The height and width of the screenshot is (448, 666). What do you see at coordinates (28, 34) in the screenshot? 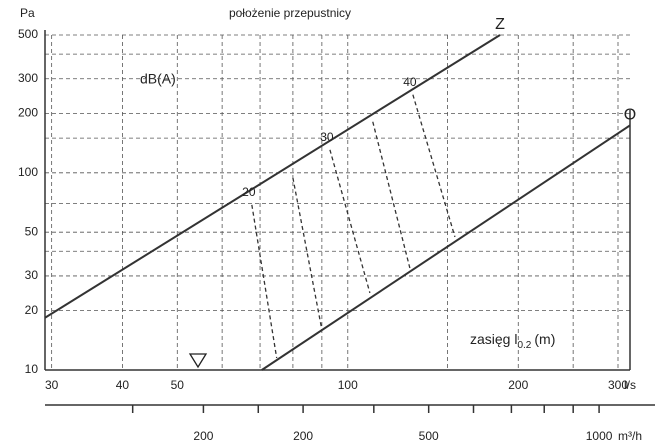
I see `y-tick-label: 500` at bounding box center [28, 34].